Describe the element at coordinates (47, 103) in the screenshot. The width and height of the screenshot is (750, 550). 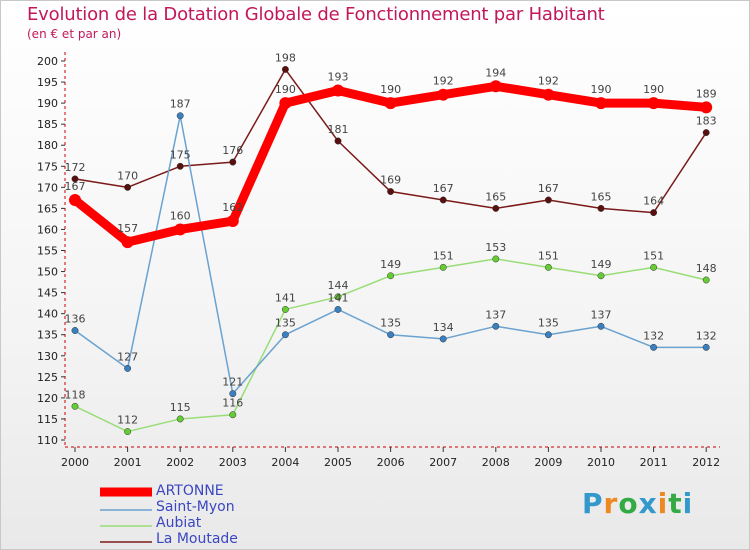
I see `y-tick-label: 190` at that location.